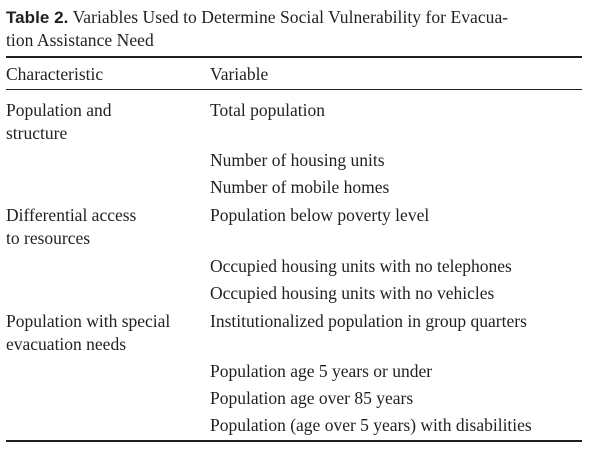 Image resolution: width=596 pixels, height=450 pixels. What do you see at coordinates (71, 215) in the screenshot?
I see `characteristic-differential-access-line1: Differential access` at bounding box center [71, 215].